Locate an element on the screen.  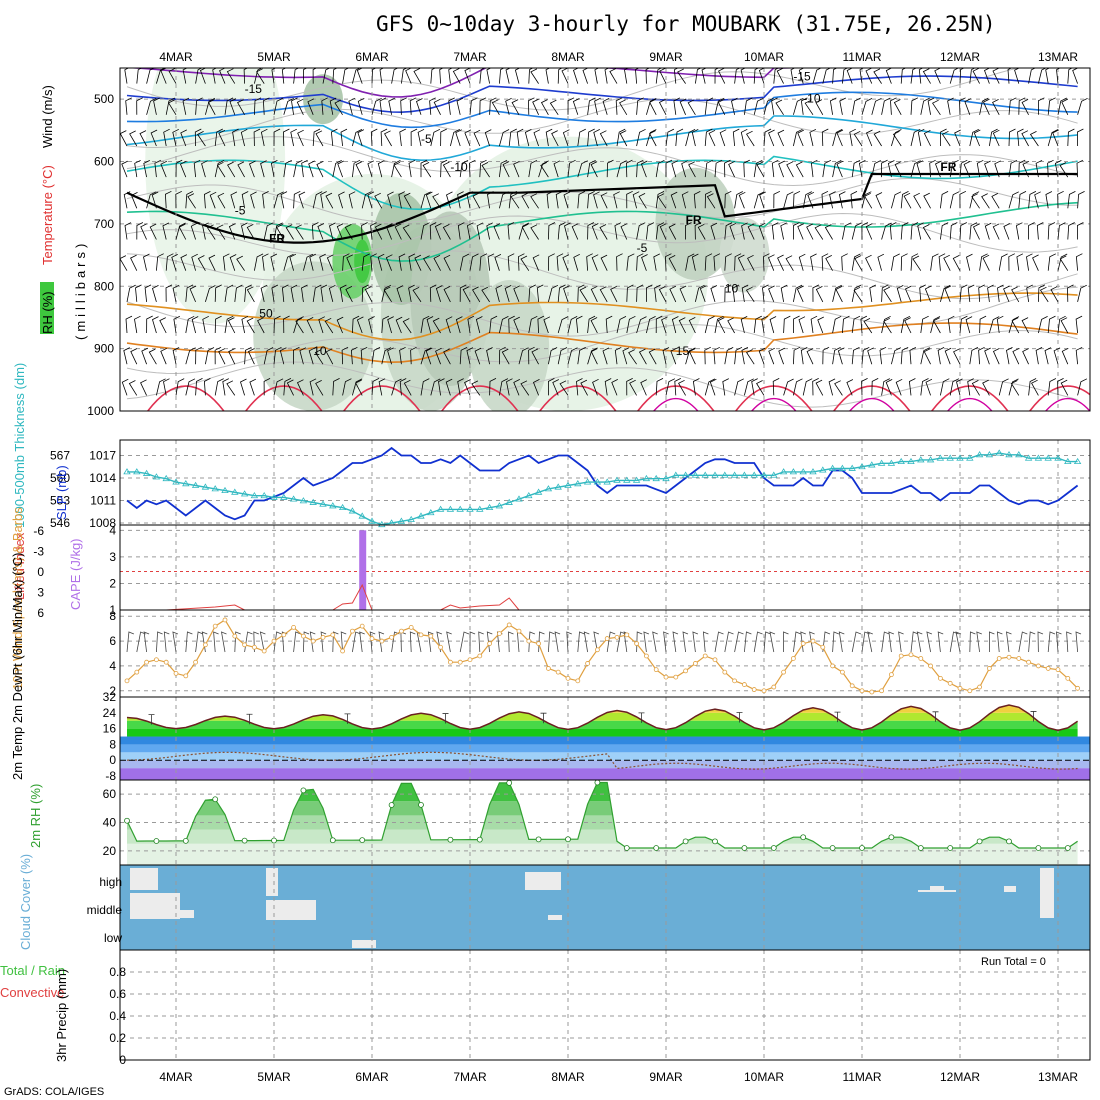
date-label-top: 9MAR is located at coordinates (666, 57).